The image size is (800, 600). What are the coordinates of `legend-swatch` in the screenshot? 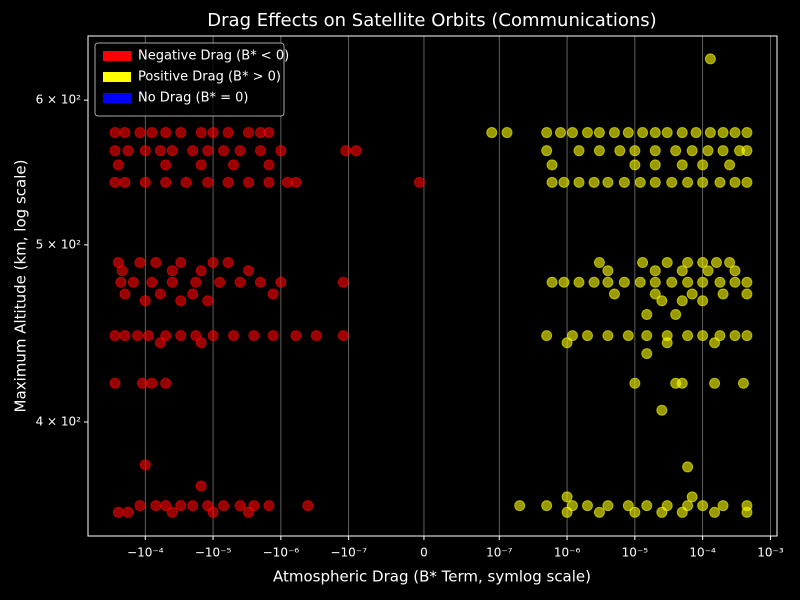 It's located at (117, 98).